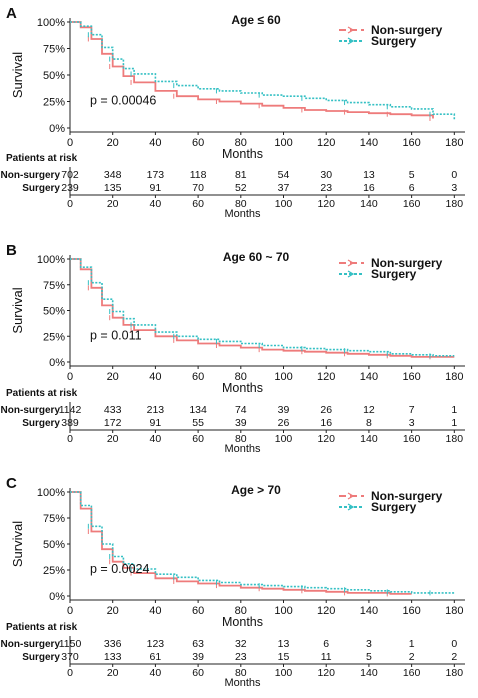  I want to click on risk-count: 55, so click(198, 423).